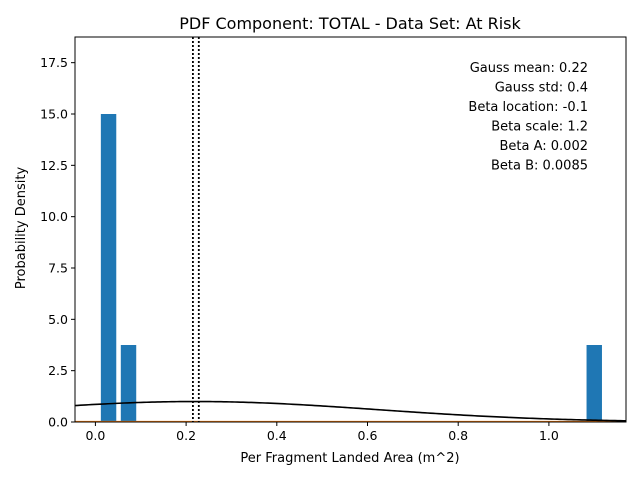 The width and height of the screenshot is (640, 480). Describe the element at coordinates (54, 62) in the screenshot. I see `y-tick-label: 17.5` at that location.